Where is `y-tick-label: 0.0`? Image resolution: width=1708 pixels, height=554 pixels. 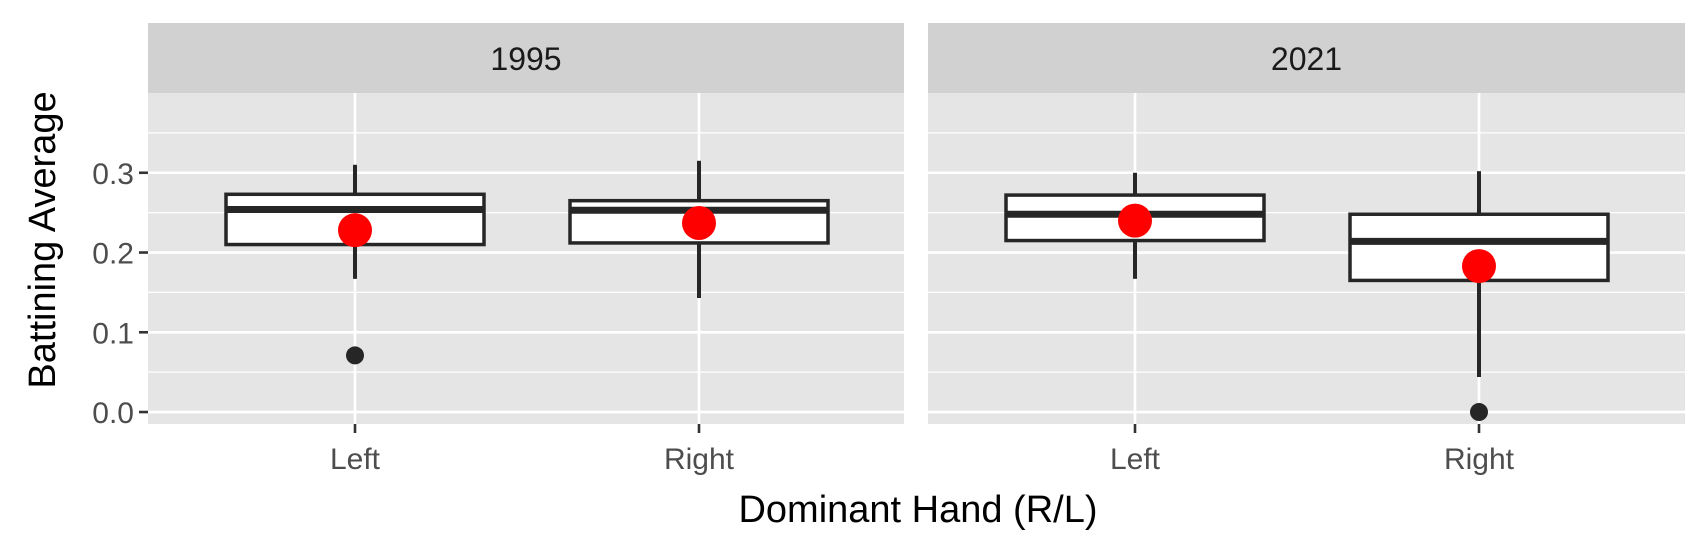 y-tick-label: 0.0 is located at coordinates (113, 413).